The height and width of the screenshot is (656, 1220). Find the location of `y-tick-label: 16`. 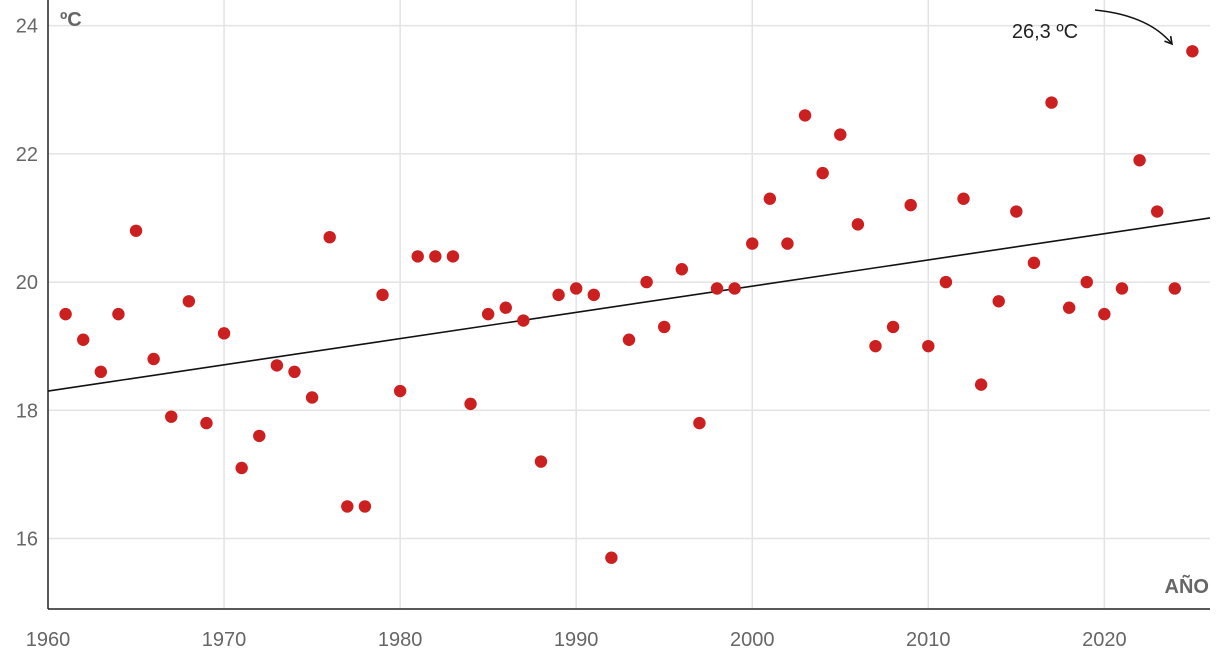

y-tick-label: 16 is located at coordinates (27, 539).